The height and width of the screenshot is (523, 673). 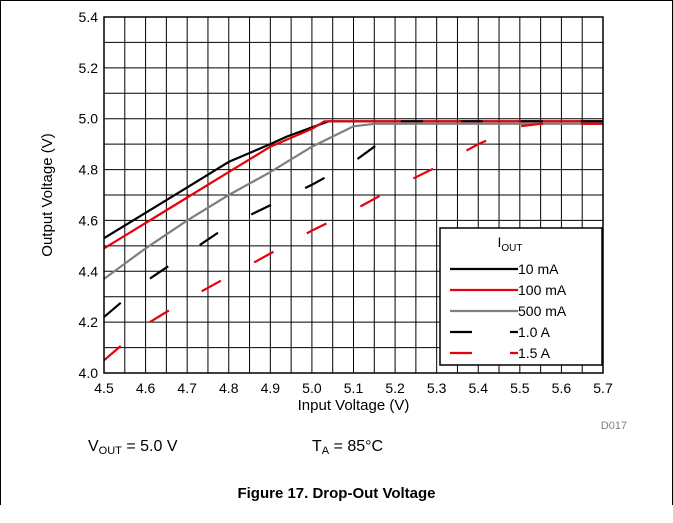 What do you see at coordinates (534, 353) in the screenshot?
I see `legend-label: 1.5 A` at bounding box center [534, 353].